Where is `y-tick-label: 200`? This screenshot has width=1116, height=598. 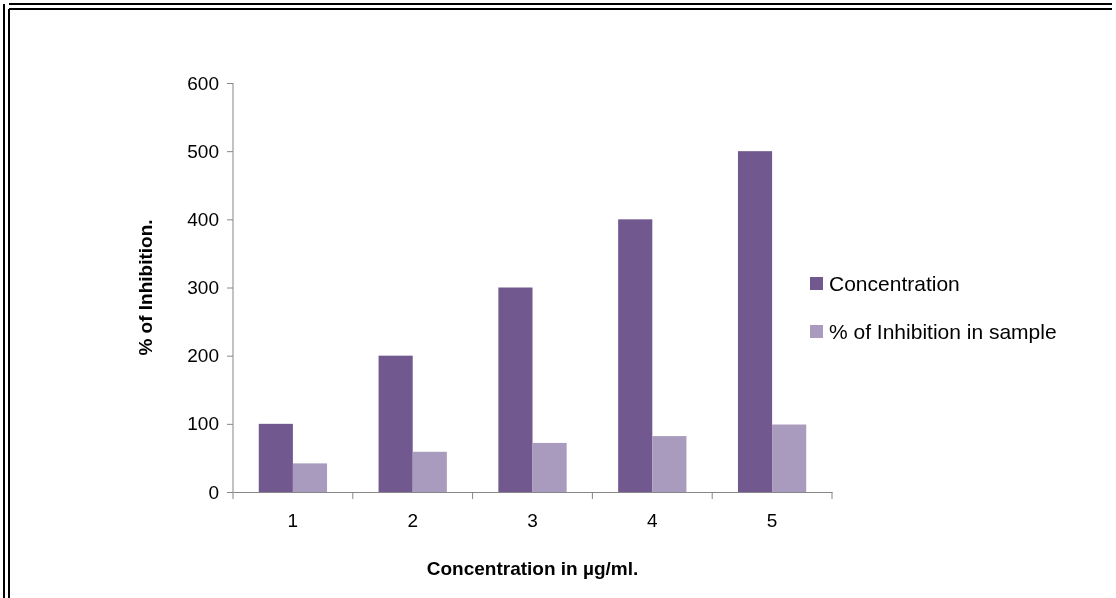 y-tick-label: 200 is located at coordinates (203, 356).